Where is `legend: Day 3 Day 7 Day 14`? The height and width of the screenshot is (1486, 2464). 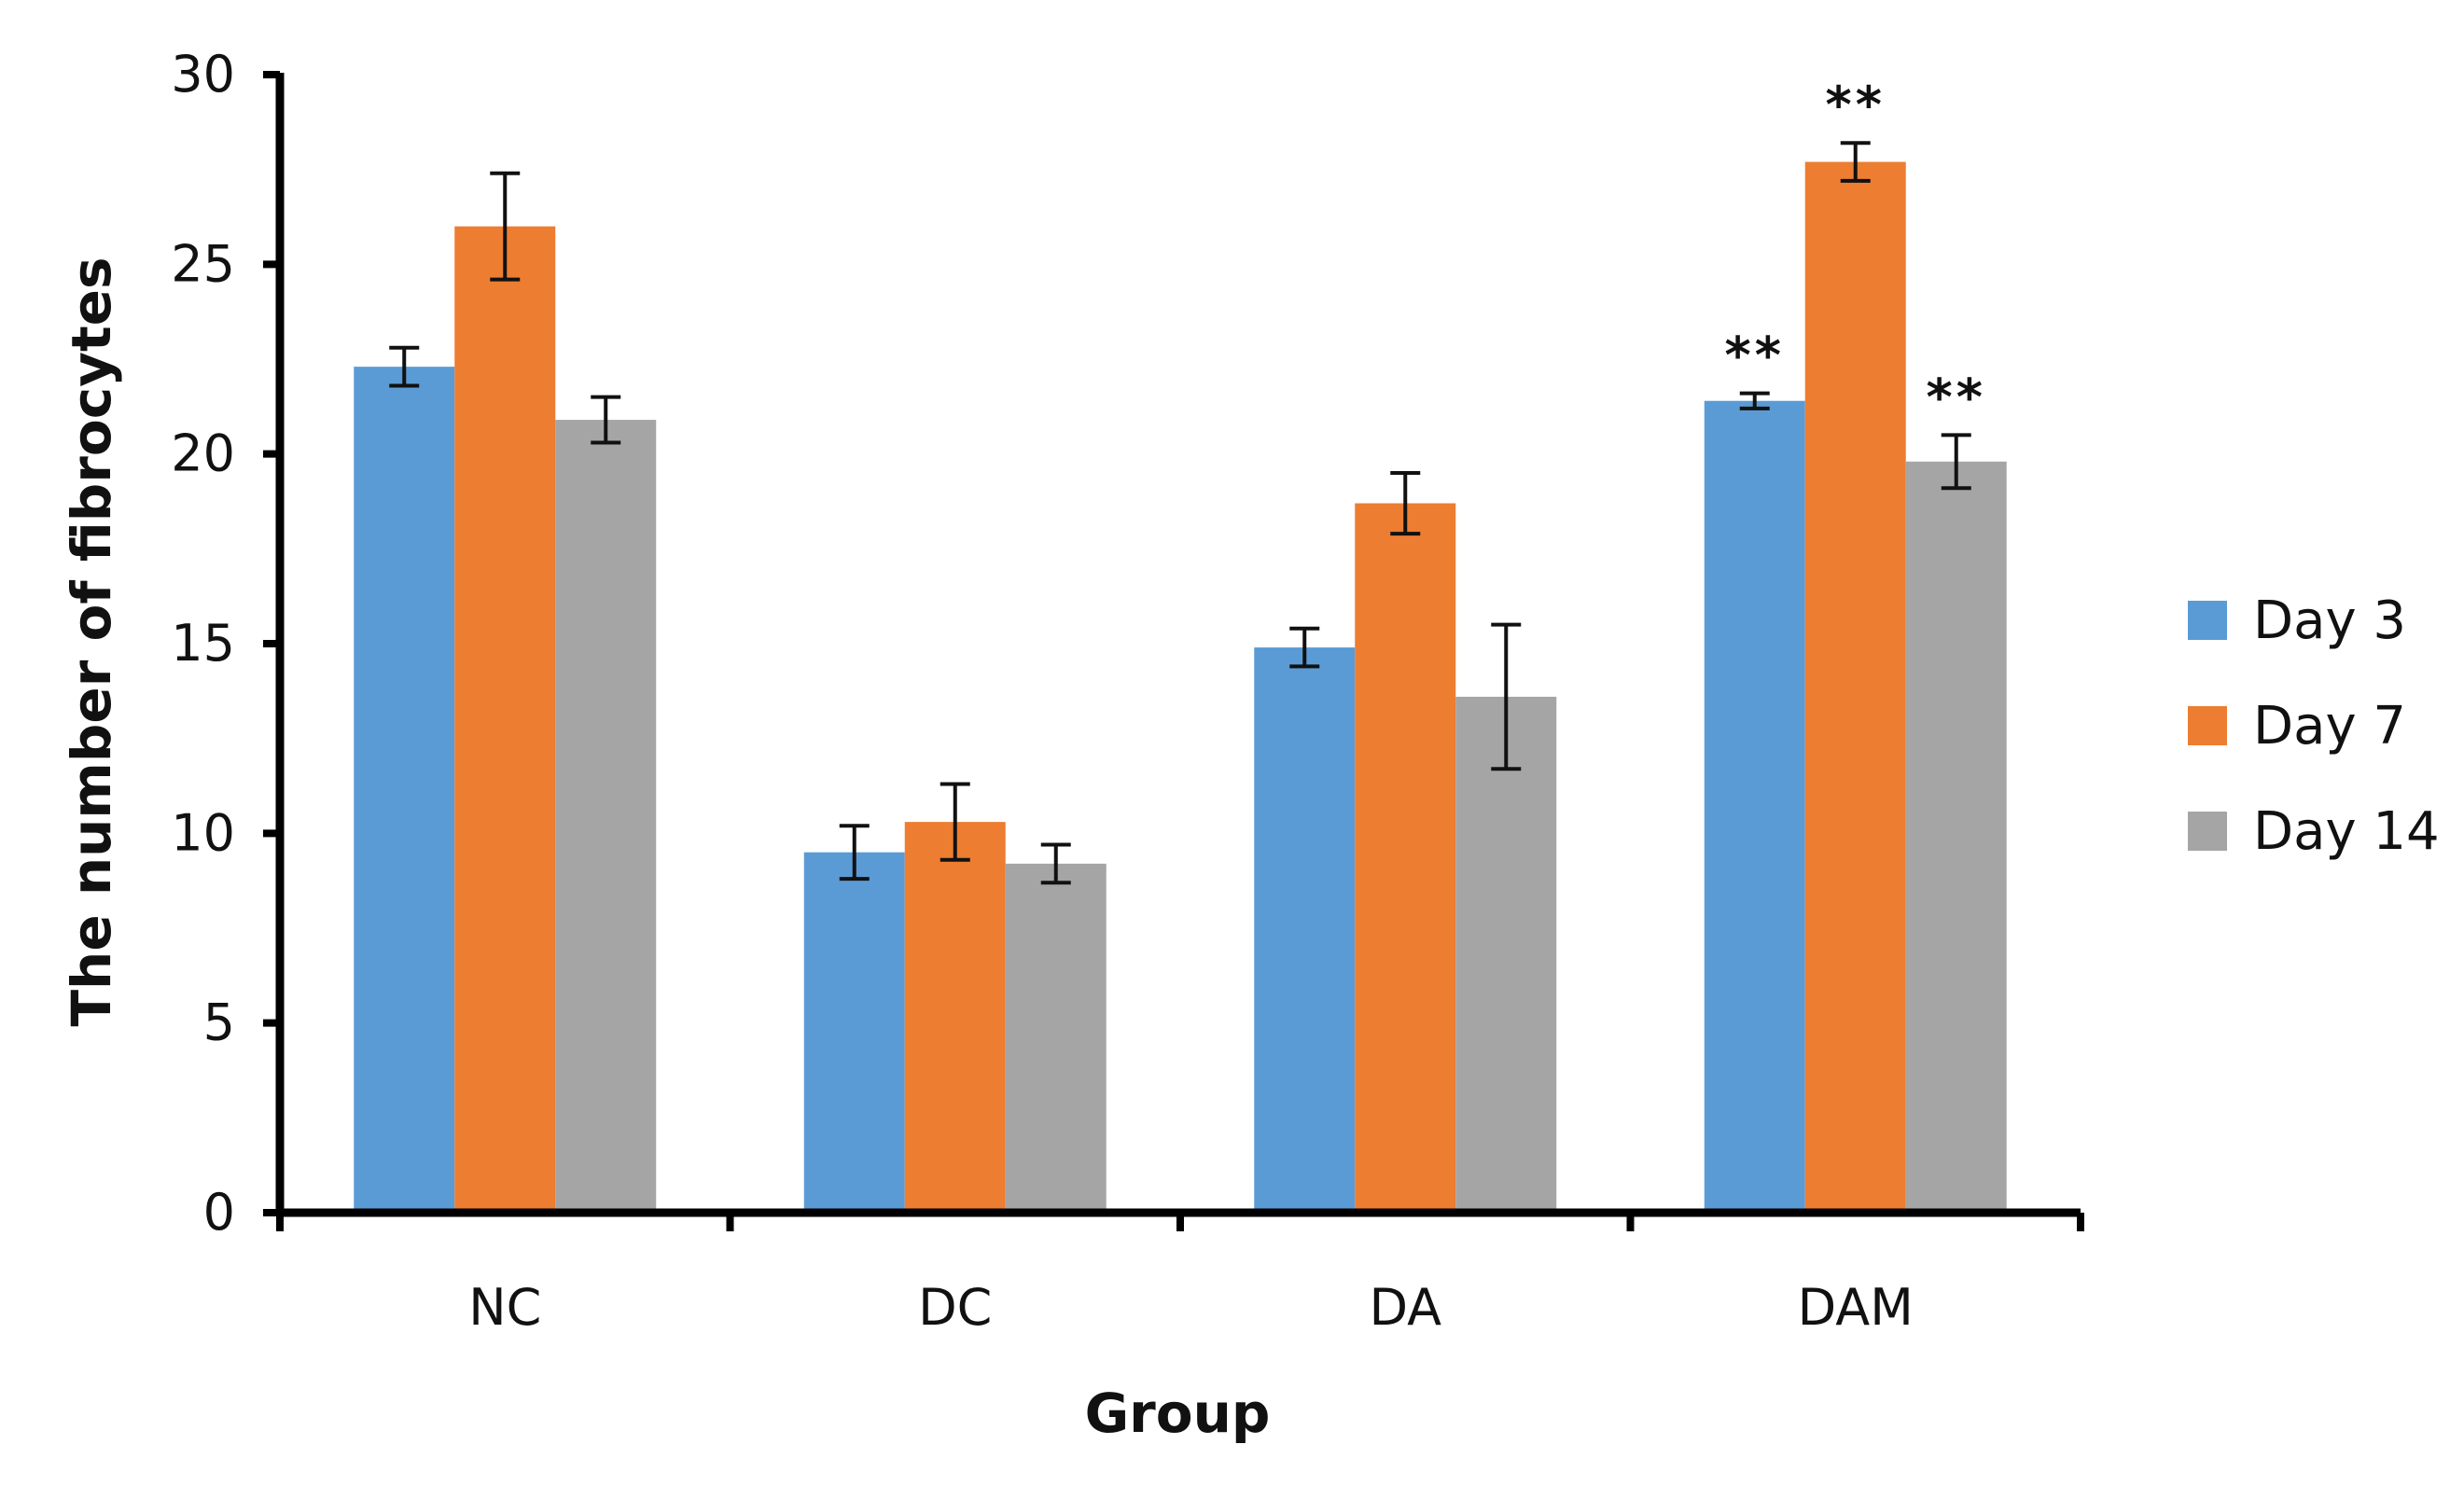 legend: Day 3 Day 7 Day 14 is located at coordinates (2314, 726).